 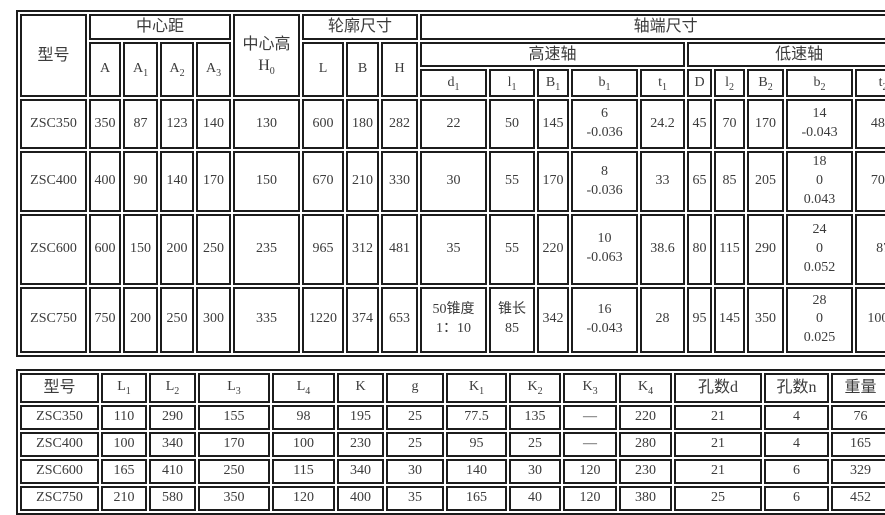 What do you see at coordinates (820, 83) in the screenshot?
I see `header-b2: b2` at bounding box center [820, 83].